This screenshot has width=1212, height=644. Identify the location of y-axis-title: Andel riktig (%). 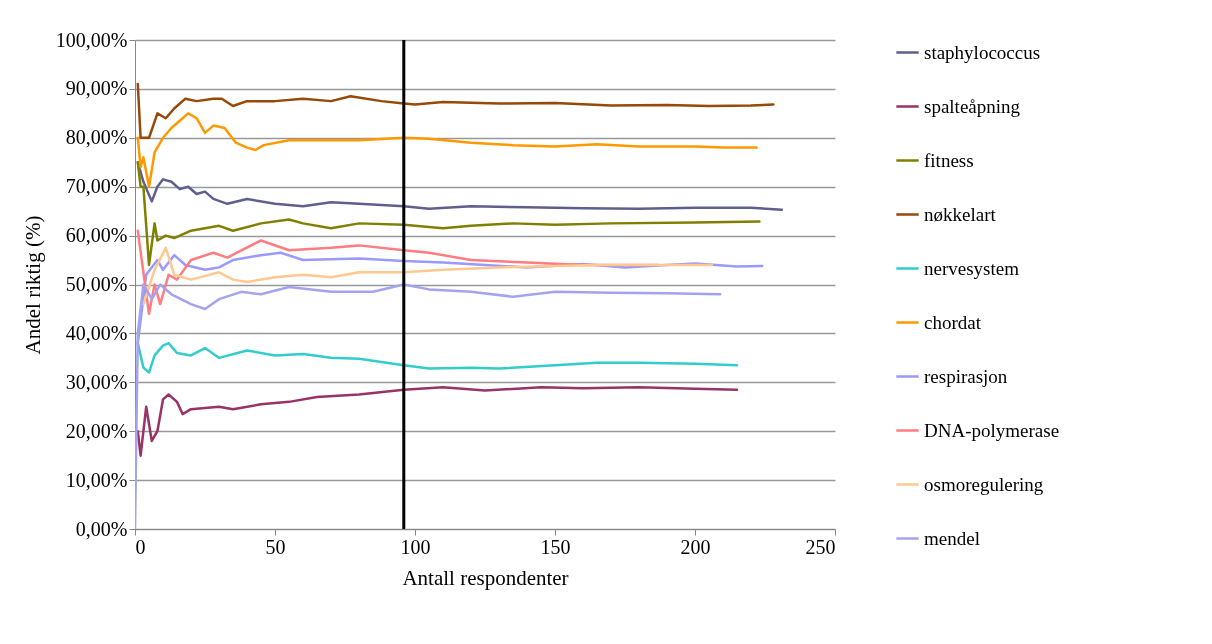
(32, 285).